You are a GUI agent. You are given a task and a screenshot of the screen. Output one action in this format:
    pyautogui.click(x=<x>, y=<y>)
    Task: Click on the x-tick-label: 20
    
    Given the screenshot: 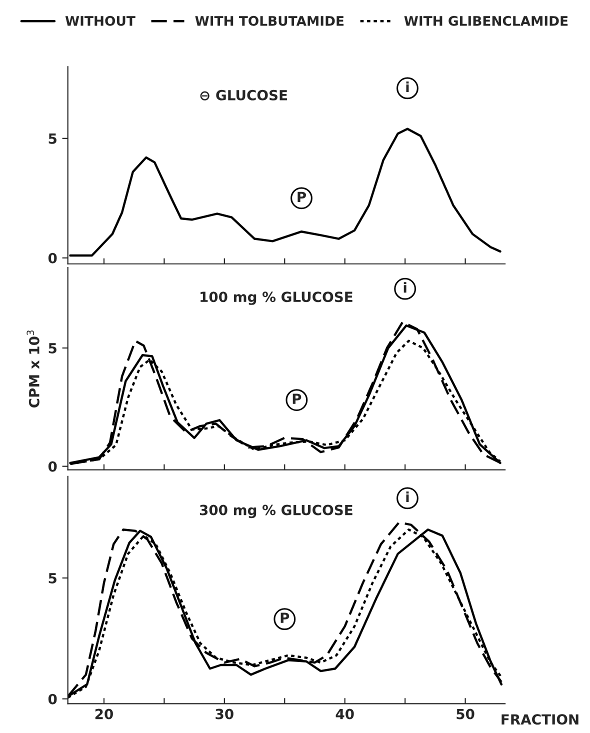 What is the action you would take?
    pyautogui.click(x=104, y=714)
    